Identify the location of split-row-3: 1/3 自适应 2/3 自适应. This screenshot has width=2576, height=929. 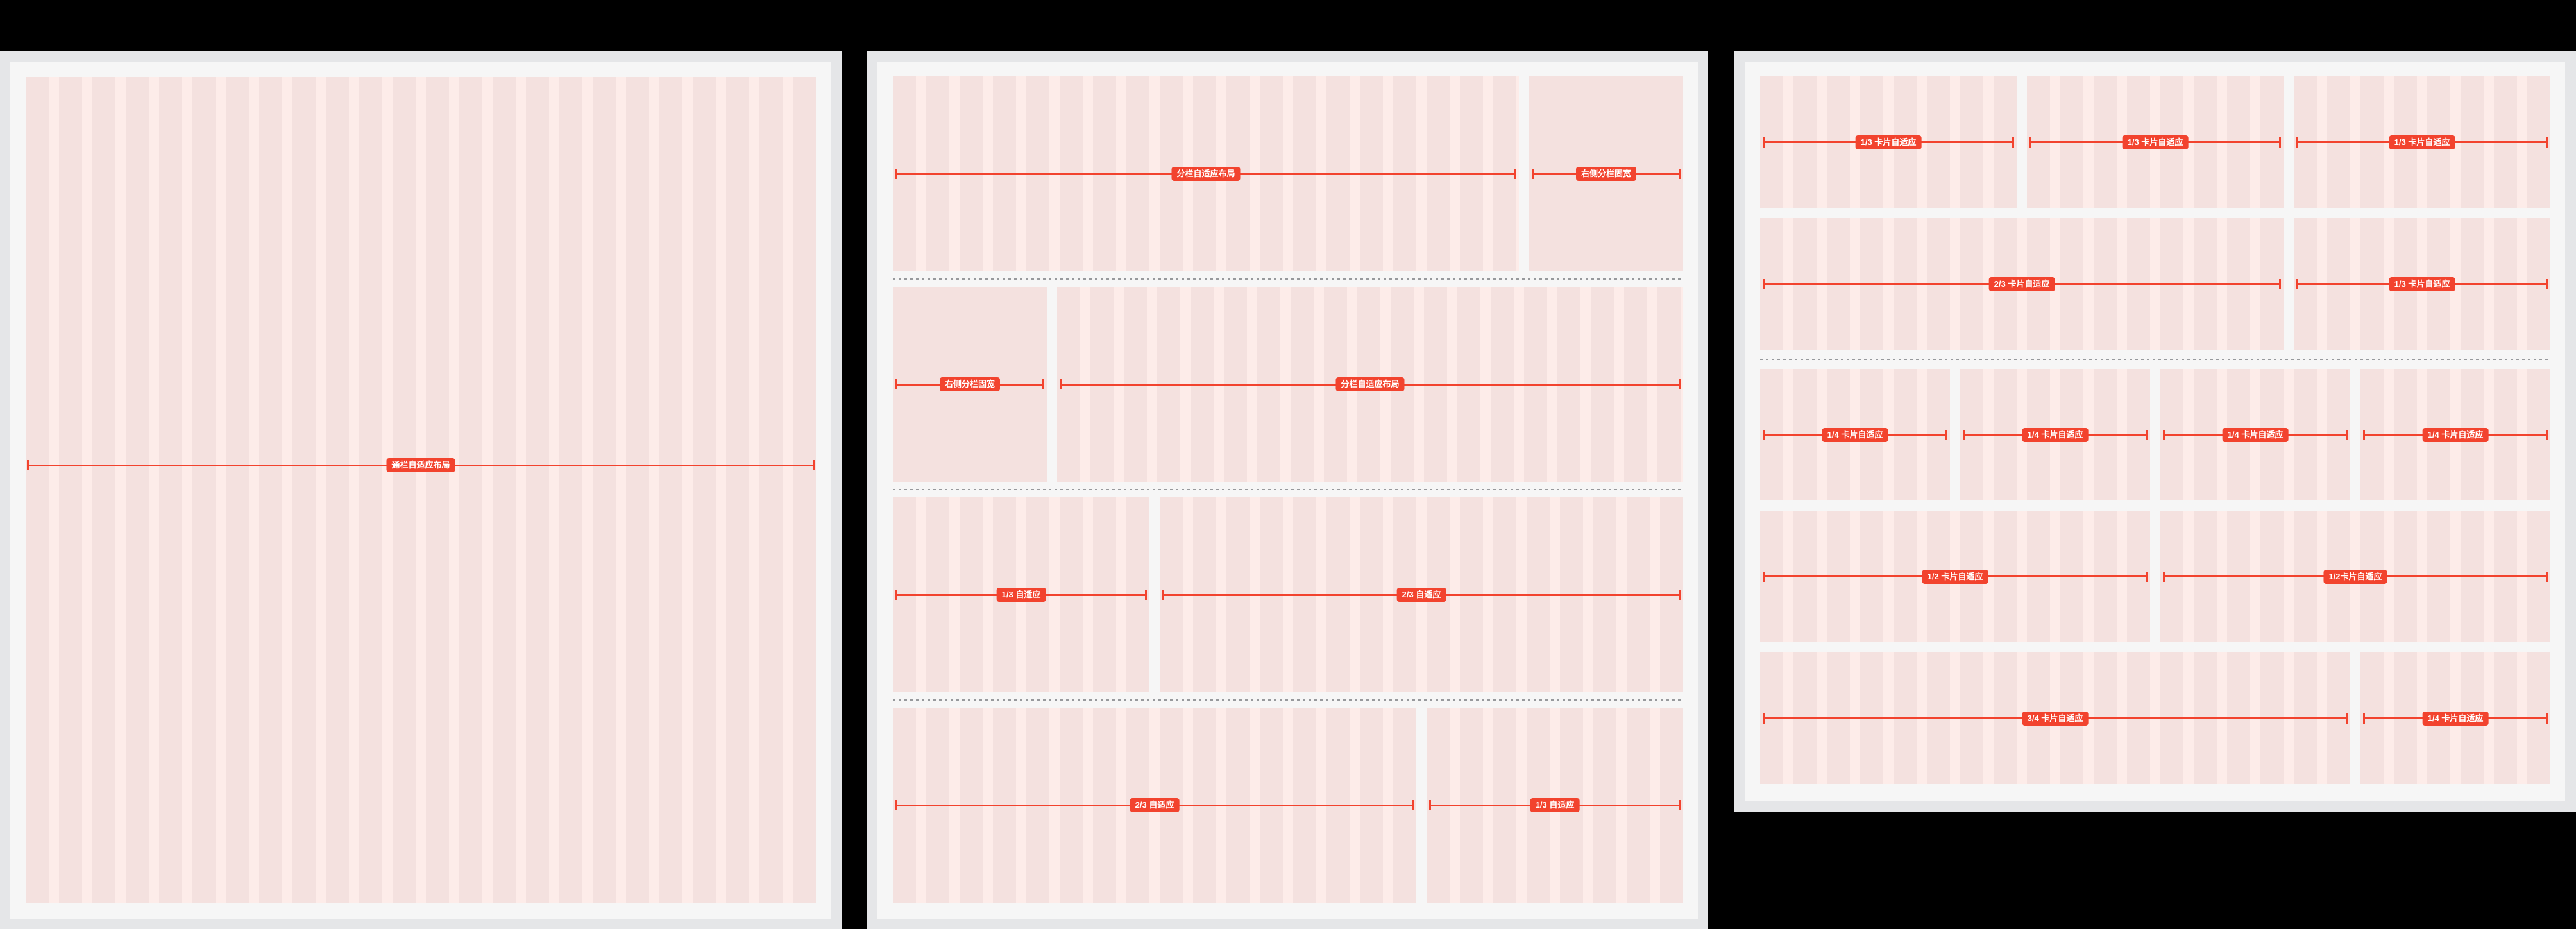
(1288, 594).